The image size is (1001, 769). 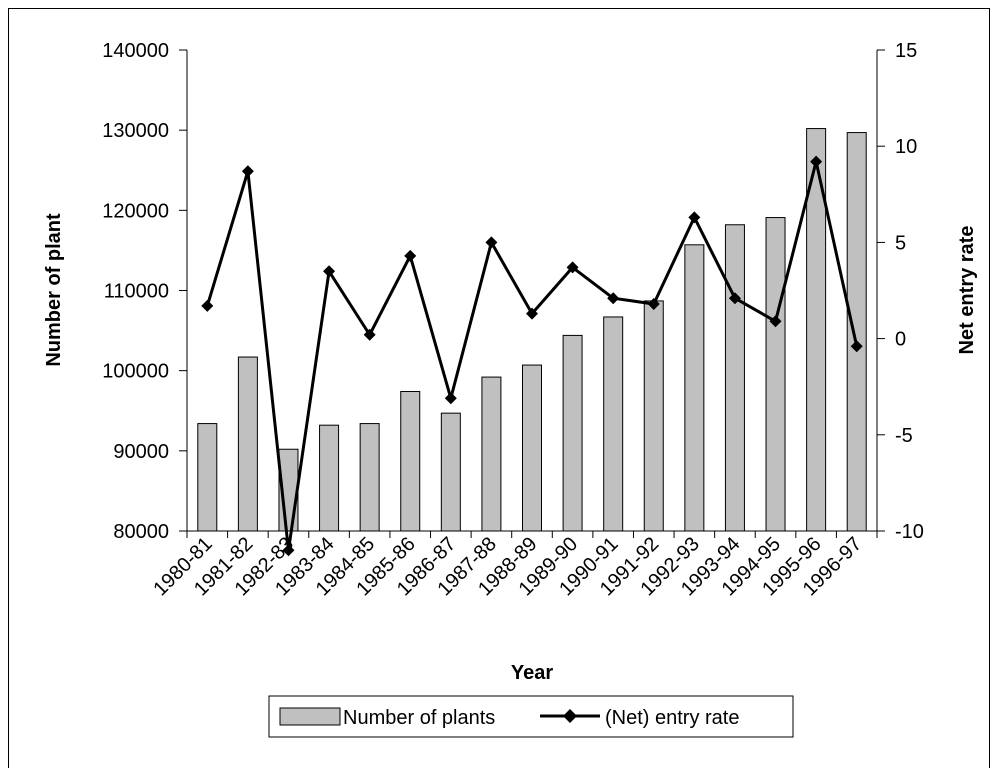 I want to click on y2-tick-label: 0, so click(x=900, y=340).